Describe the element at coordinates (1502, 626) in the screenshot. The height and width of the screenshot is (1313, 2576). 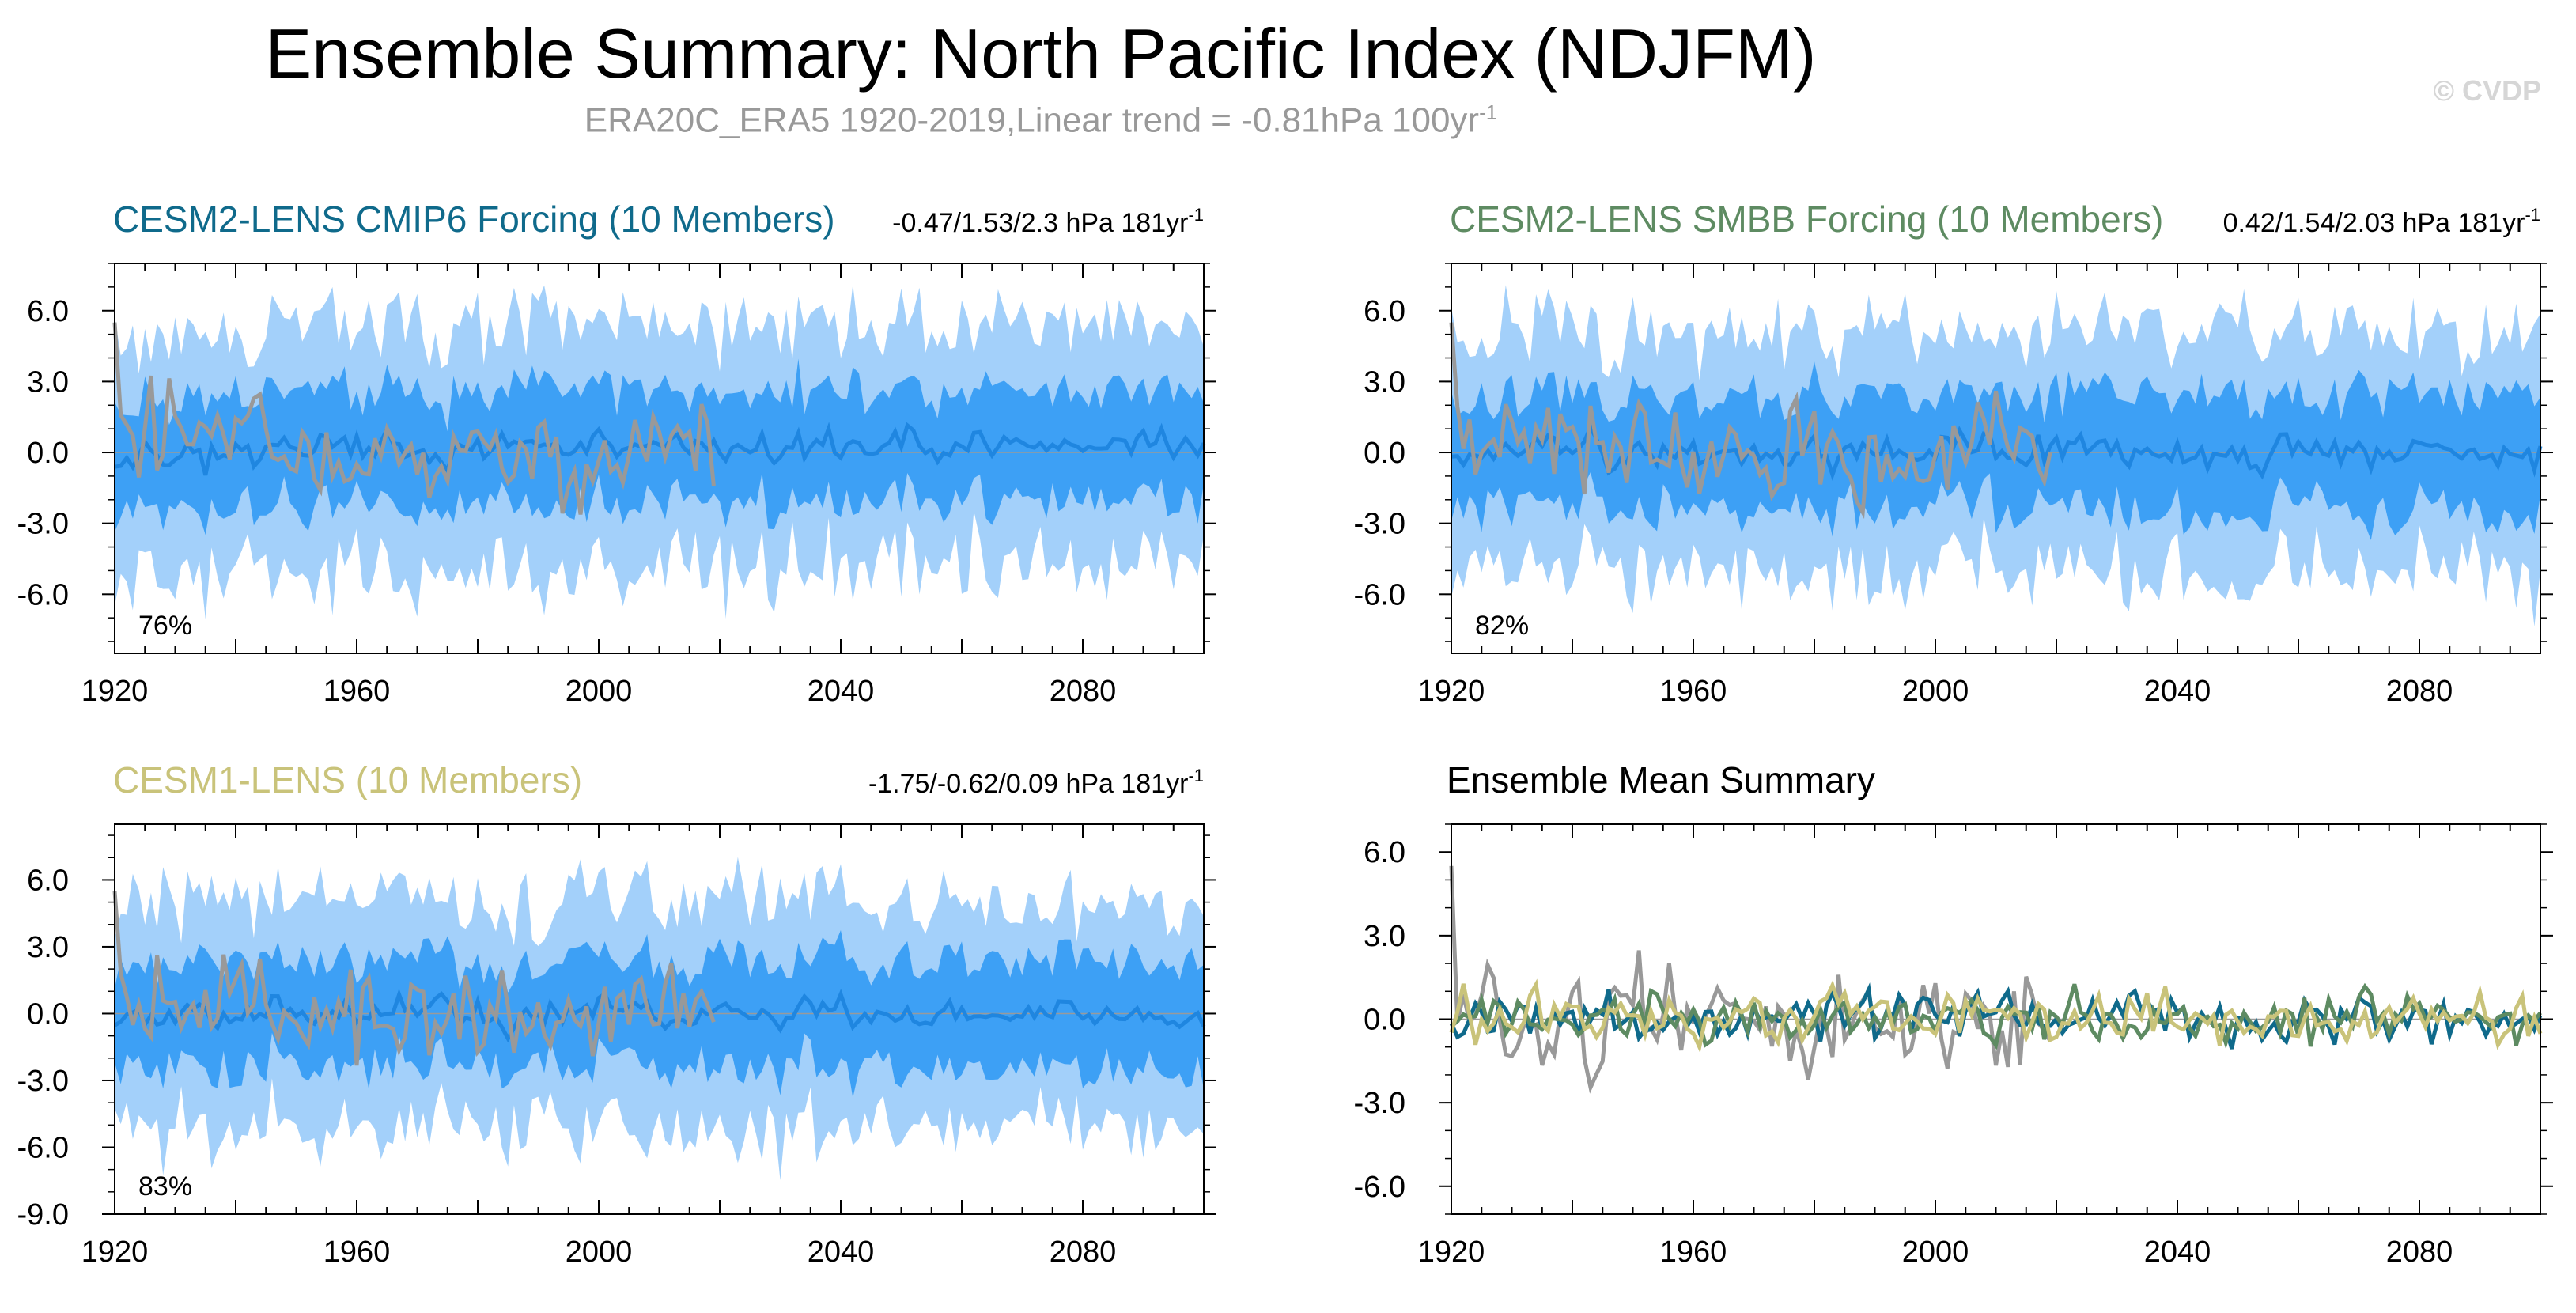
I see `percent-label: 82%` at that location.